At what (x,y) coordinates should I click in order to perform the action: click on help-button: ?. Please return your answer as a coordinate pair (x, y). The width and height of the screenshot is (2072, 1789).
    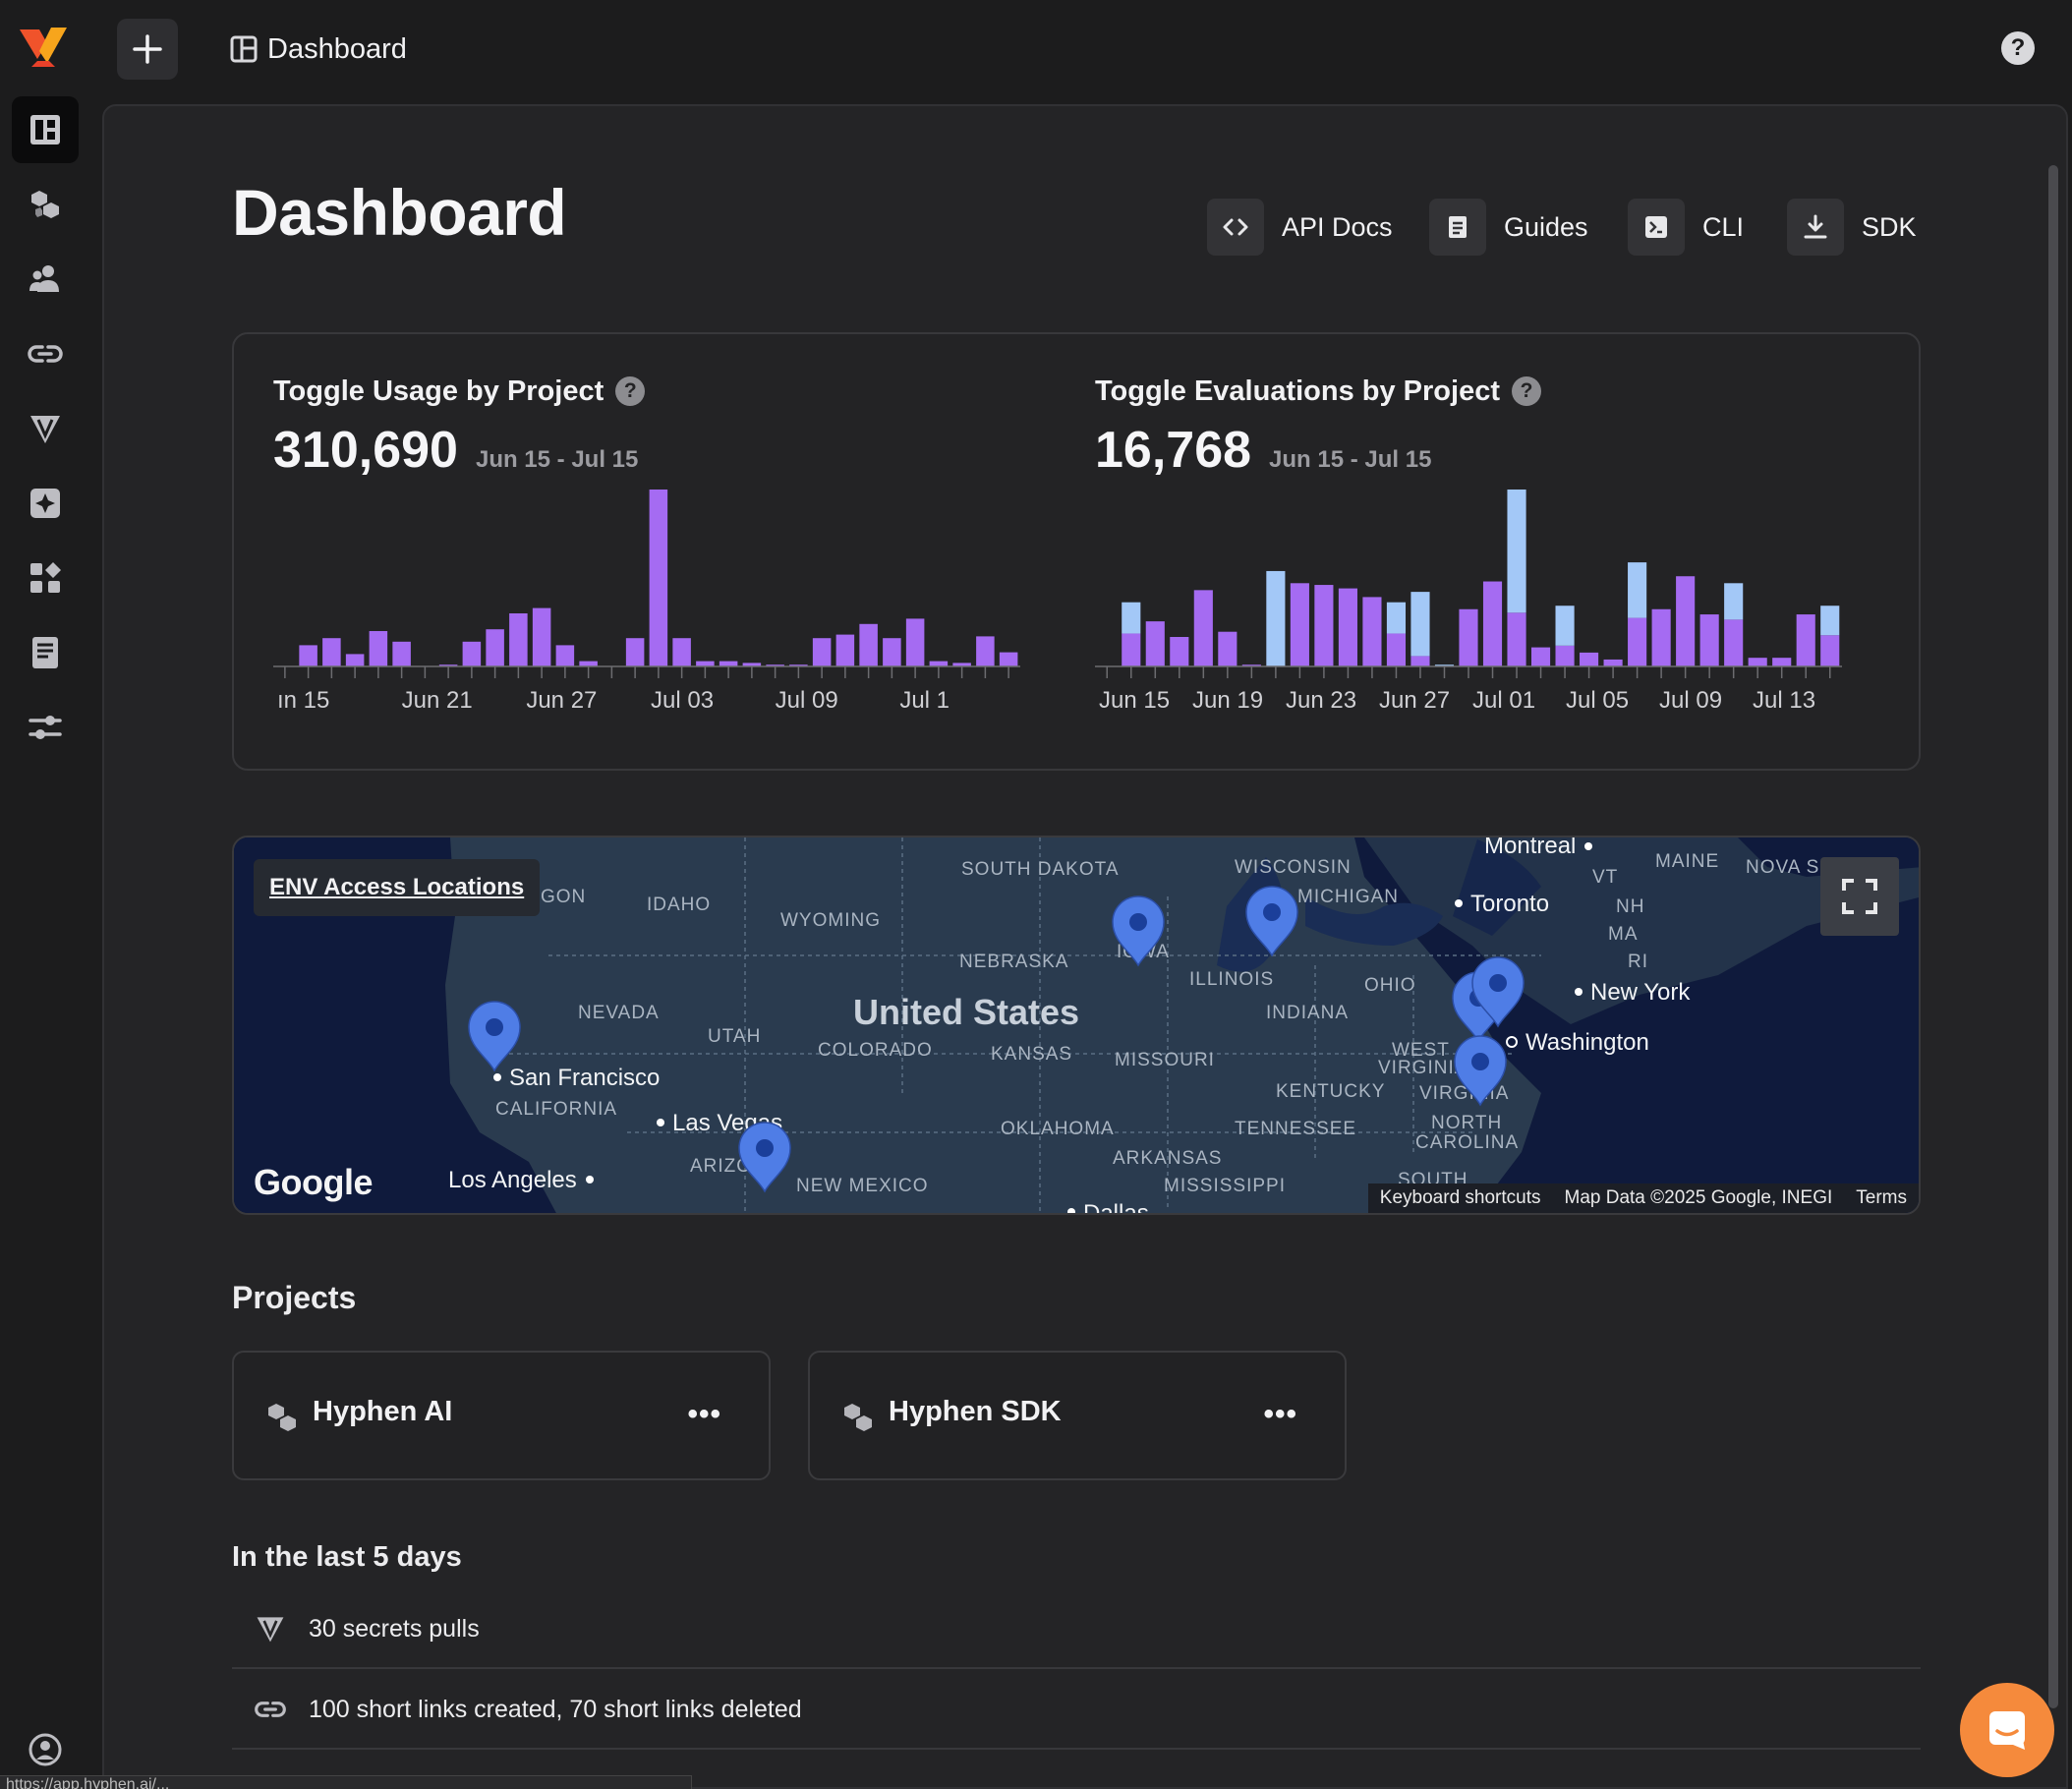
    Looking at the image, I should click on (2018, 48).